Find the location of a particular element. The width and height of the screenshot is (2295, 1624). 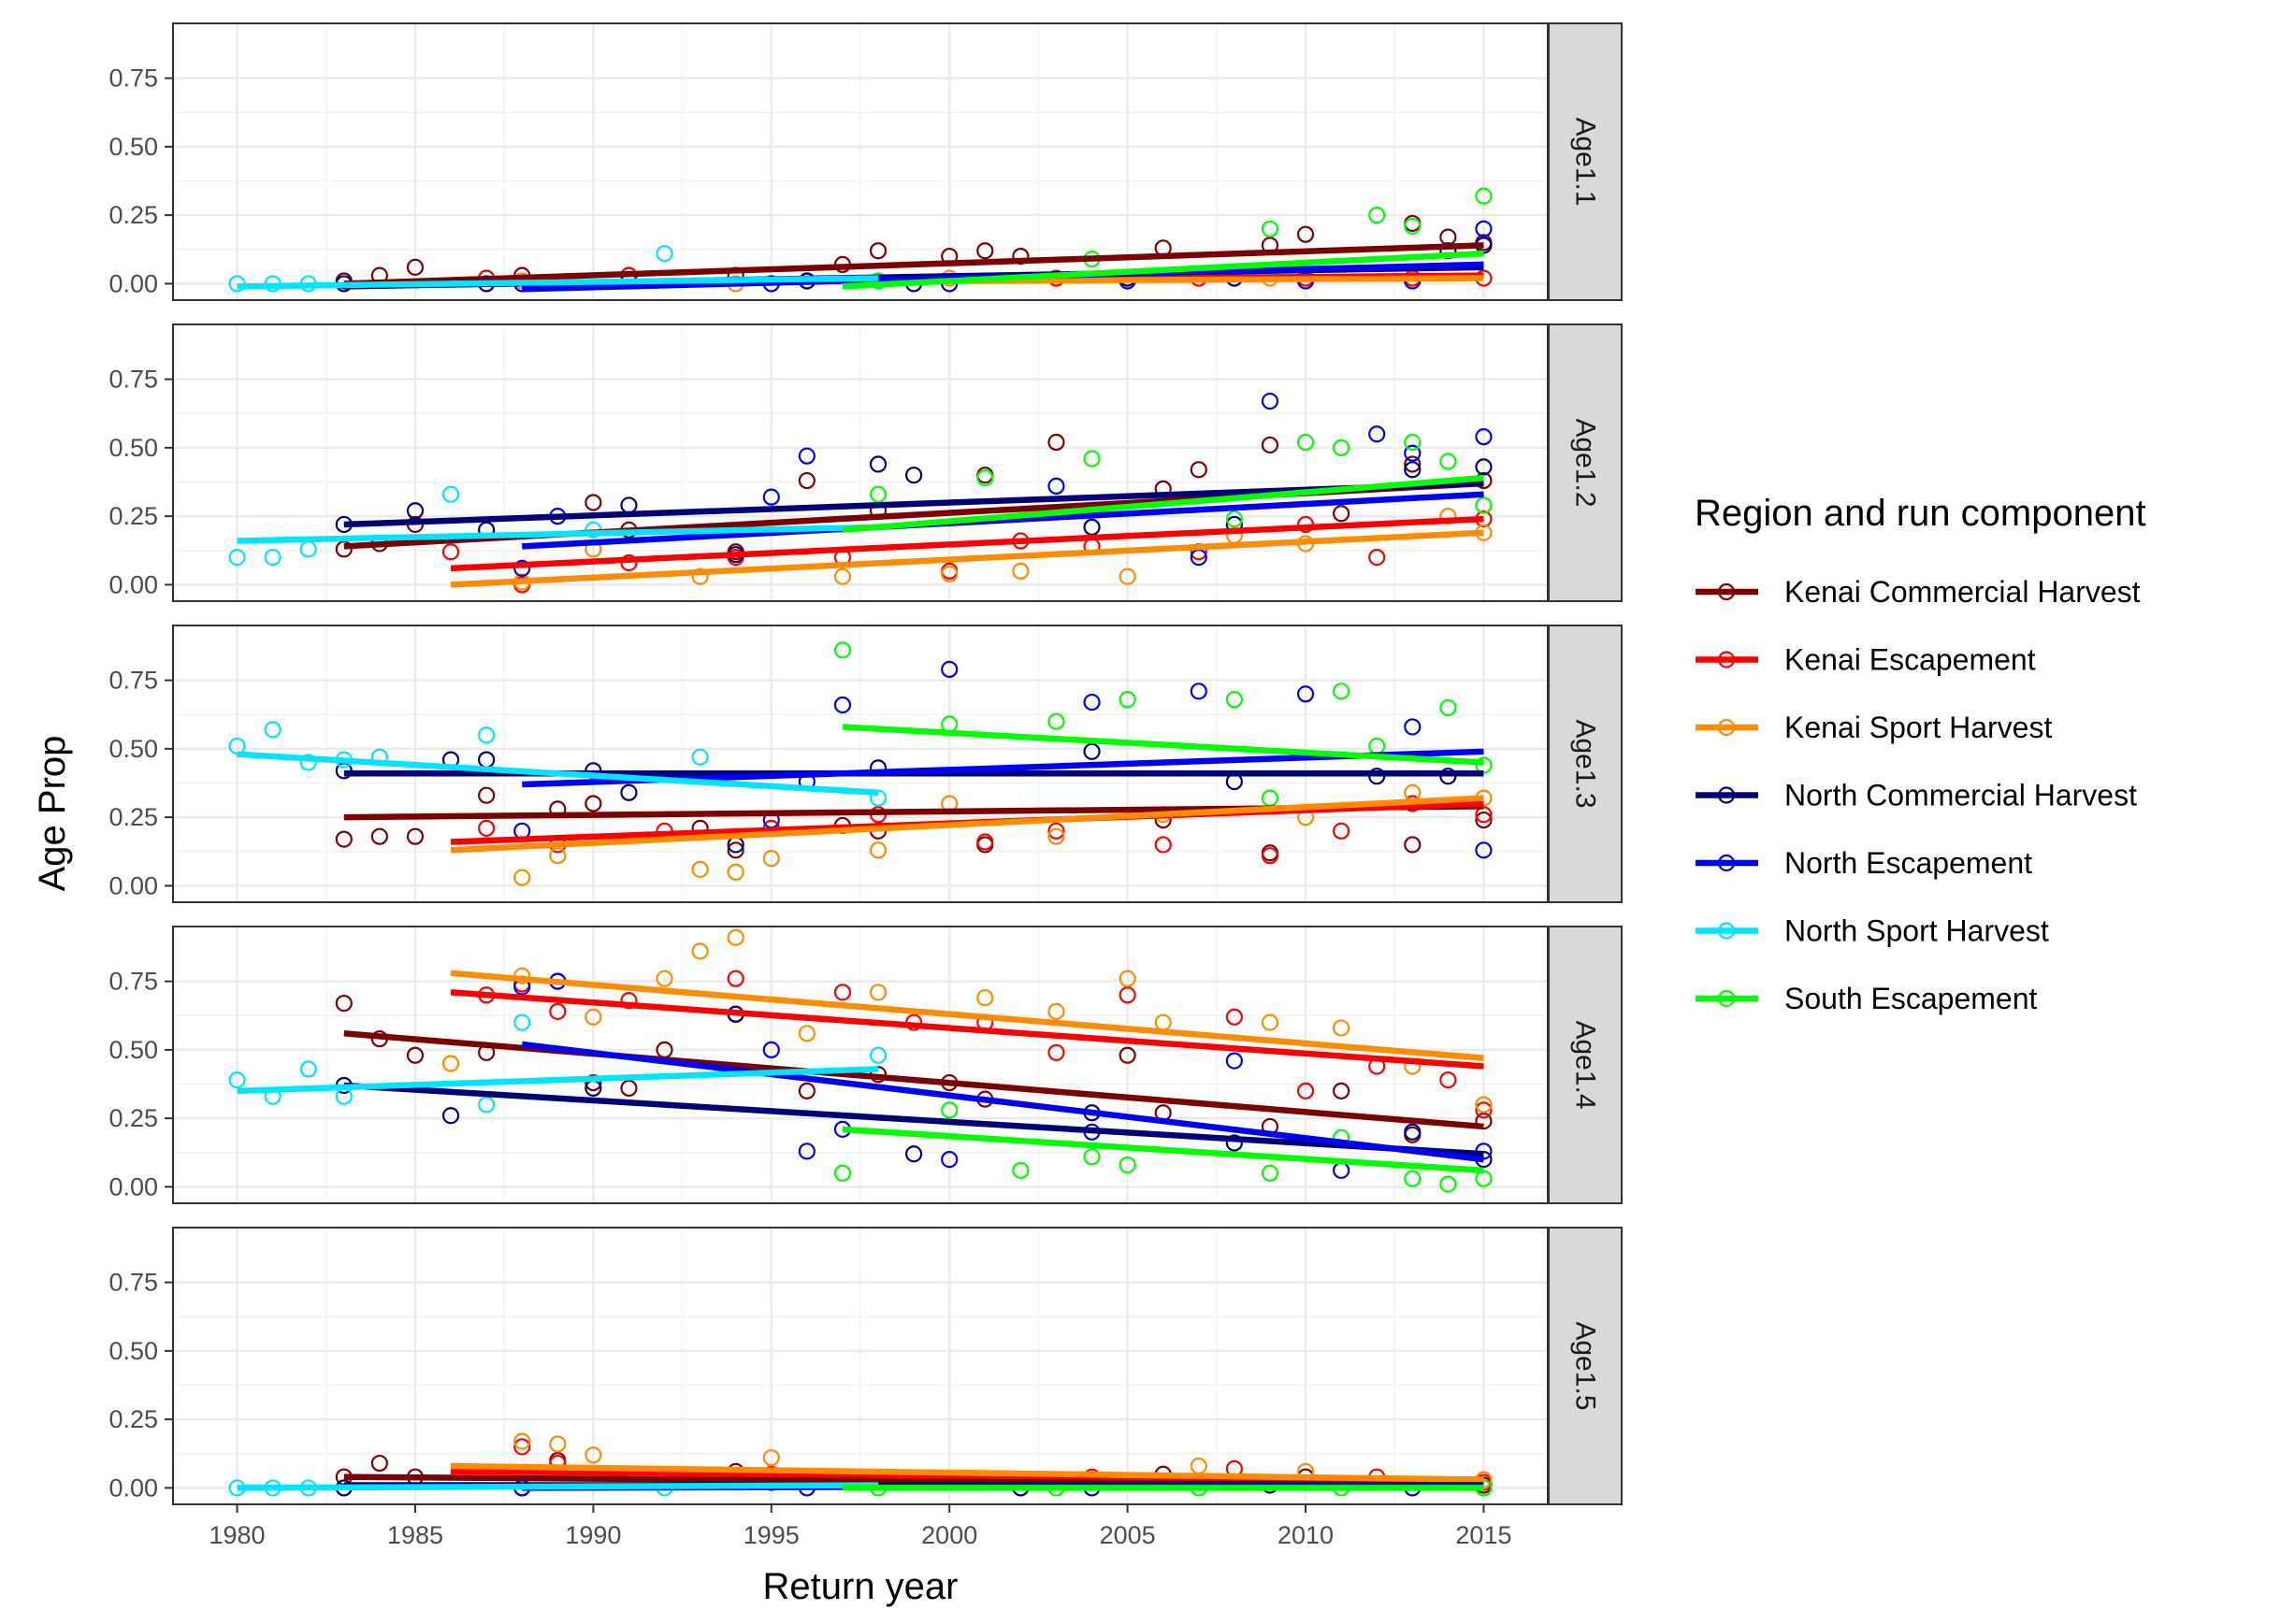

facet-strip-label: Age1.2 is located at coordinates (1585, 462).